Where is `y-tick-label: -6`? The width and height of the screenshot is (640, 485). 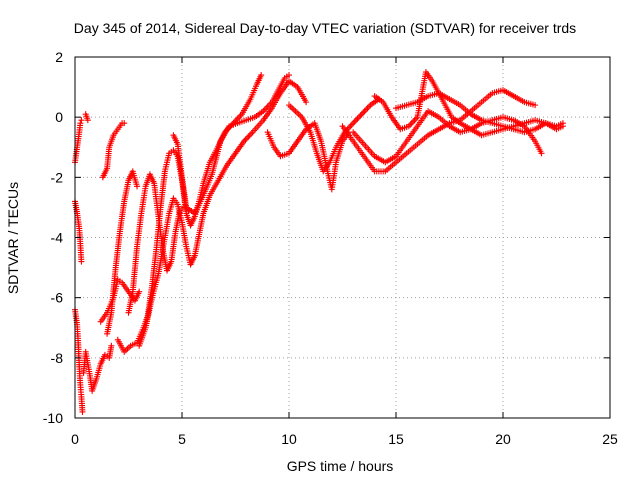
y-tick-label: -6 is located at coordinates (57, 298).